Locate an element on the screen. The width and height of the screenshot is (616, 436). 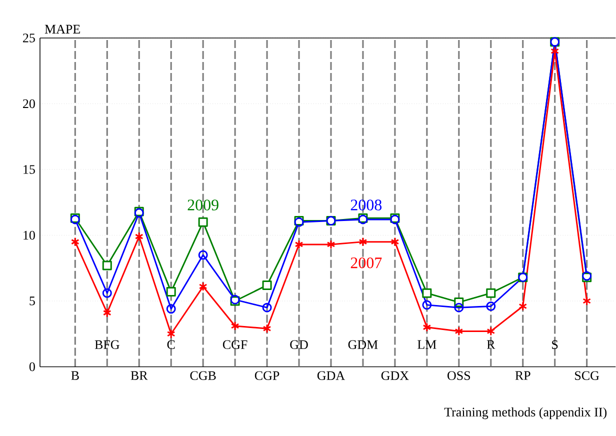
y-tick-label: 0 is located at coordinates (32, 367).